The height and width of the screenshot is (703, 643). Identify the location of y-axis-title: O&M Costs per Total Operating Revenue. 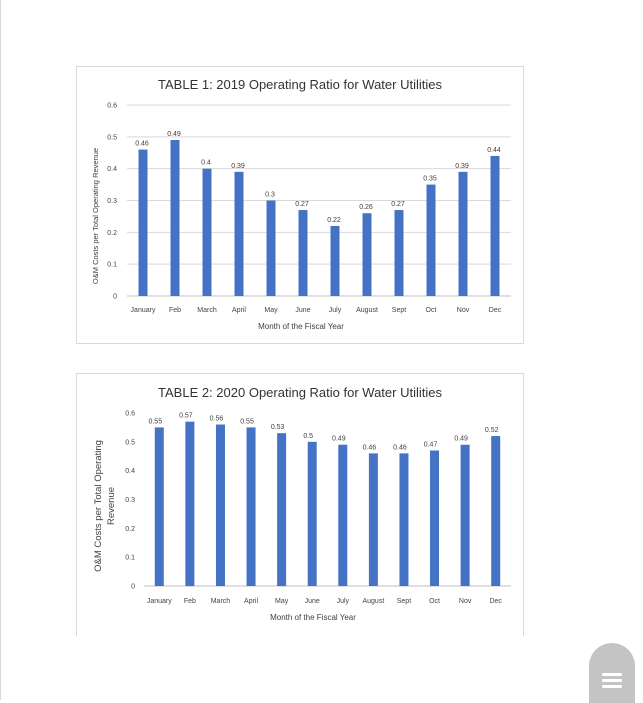
(95, 216).